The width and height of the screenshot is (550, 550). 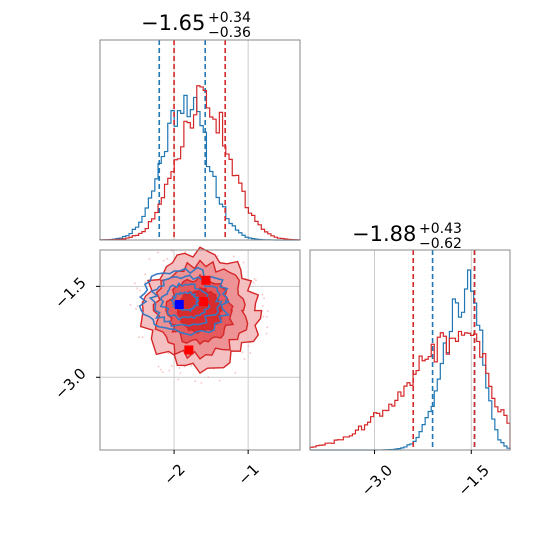 I want to click on y-marginal-tick-label: −1.5, so click(x=474, y=480).